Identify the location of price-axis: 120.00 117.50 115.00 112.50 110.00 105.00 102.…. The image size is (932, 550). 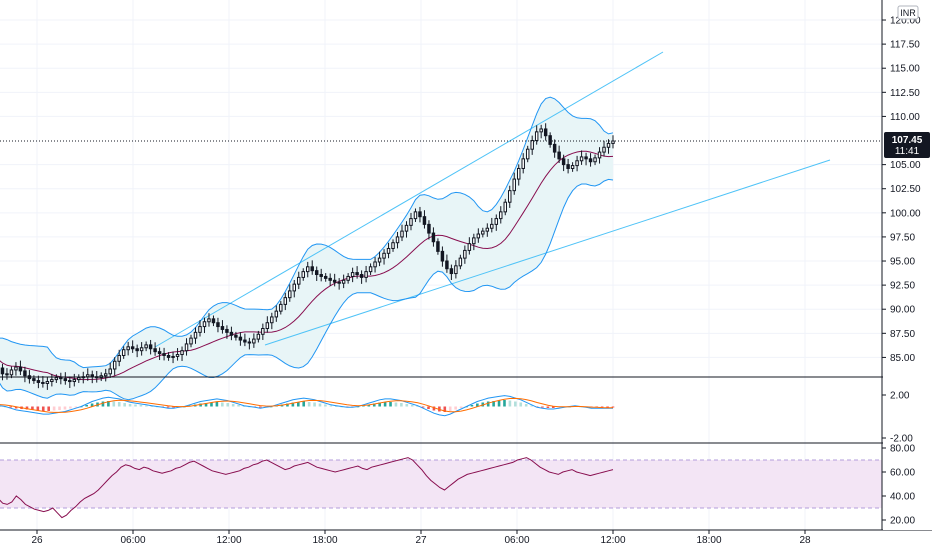
(901, 190).